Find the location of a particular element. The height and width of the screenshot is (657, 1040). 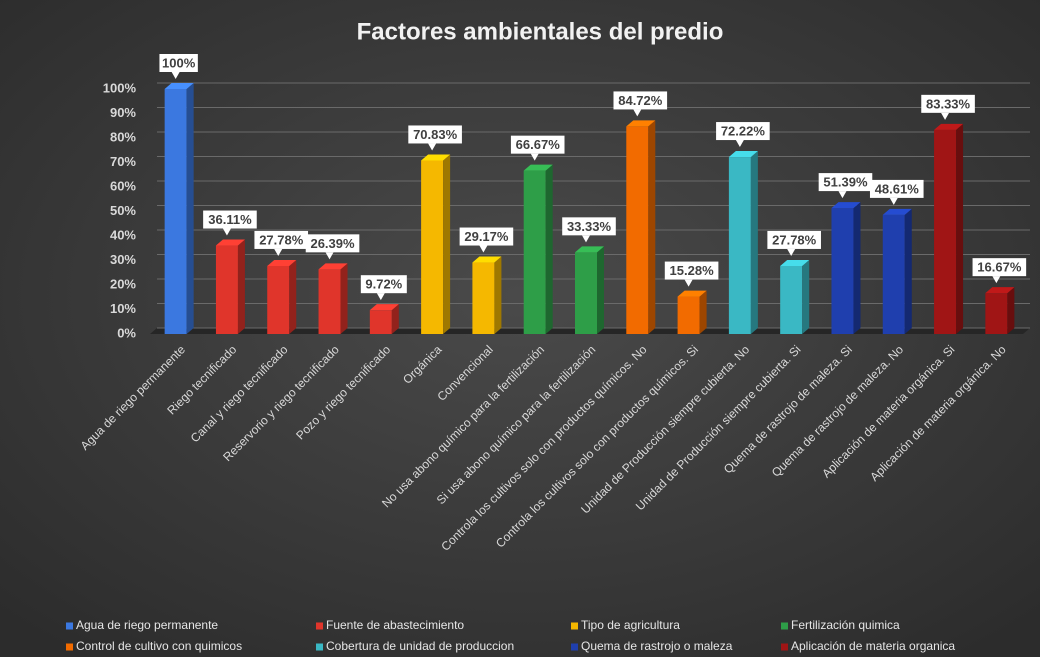

value-label: 83.33% is located at coordinates (948, 103).